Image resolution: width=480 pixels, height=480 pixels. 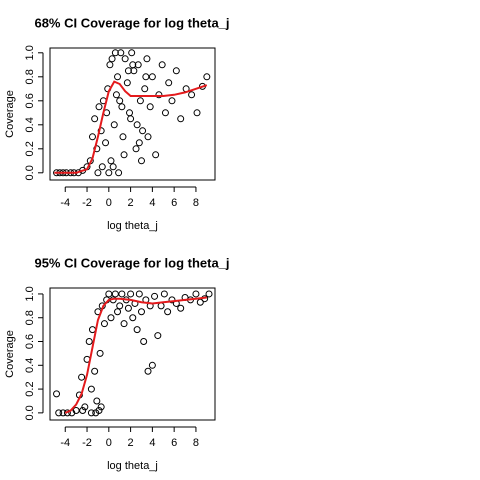 I want to click on x-tick-label: 2, so click(x=131, y=203).